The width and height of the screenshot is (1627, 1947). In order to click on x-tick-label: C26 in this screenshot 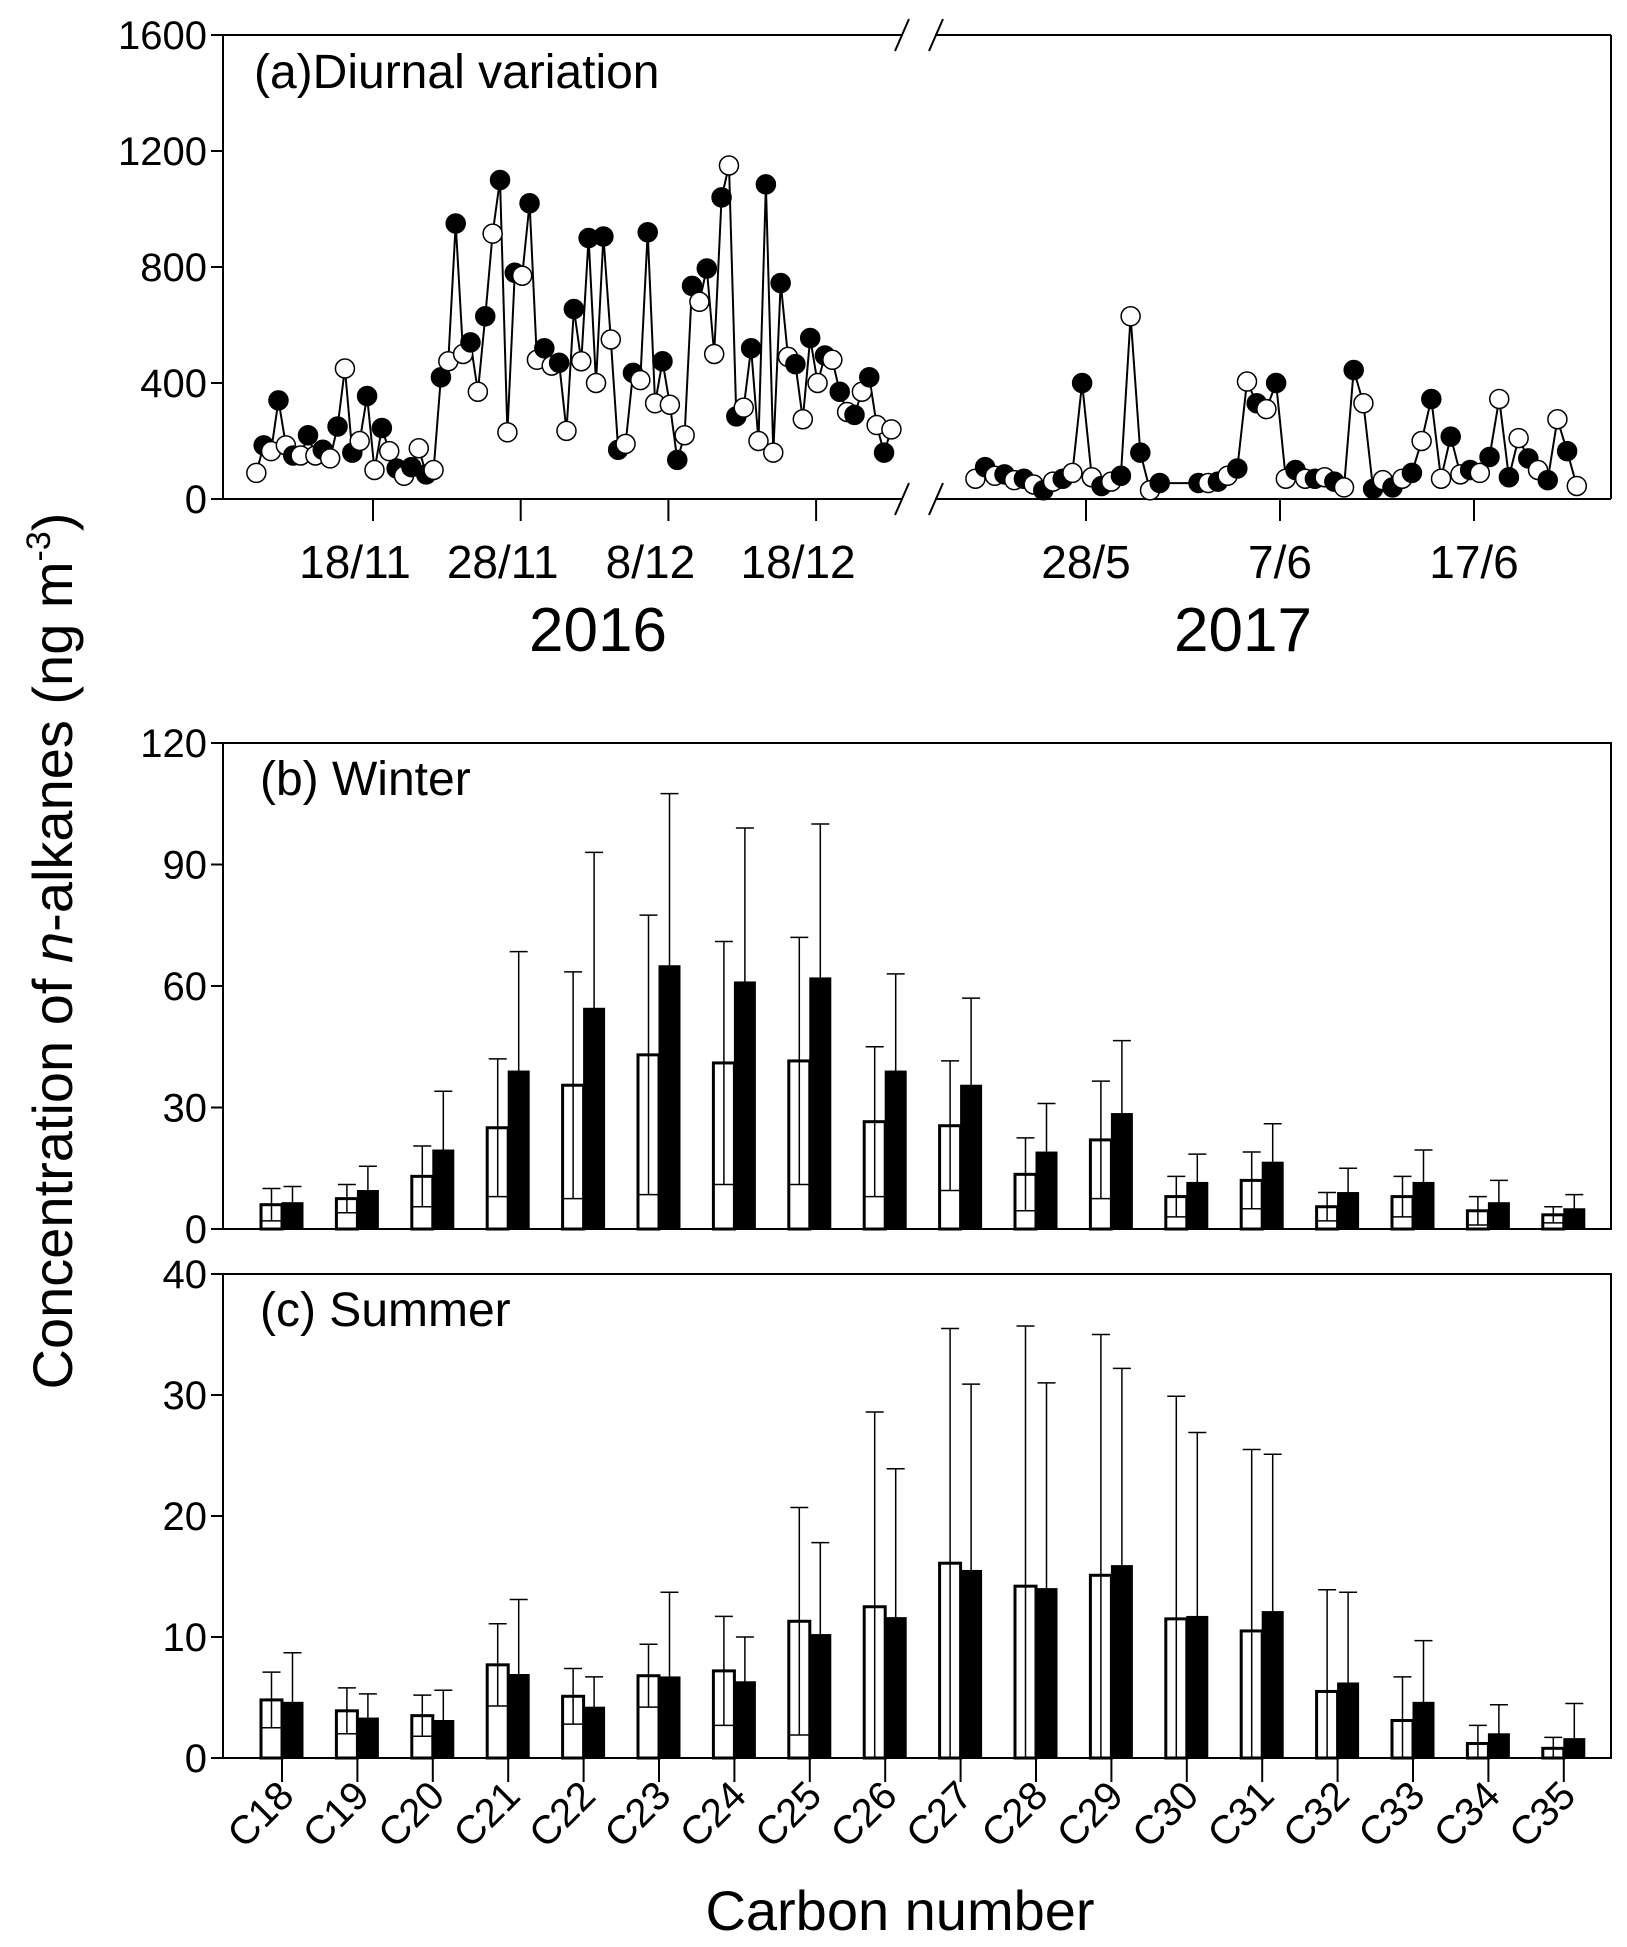, I will do `click(864, 1814)`.